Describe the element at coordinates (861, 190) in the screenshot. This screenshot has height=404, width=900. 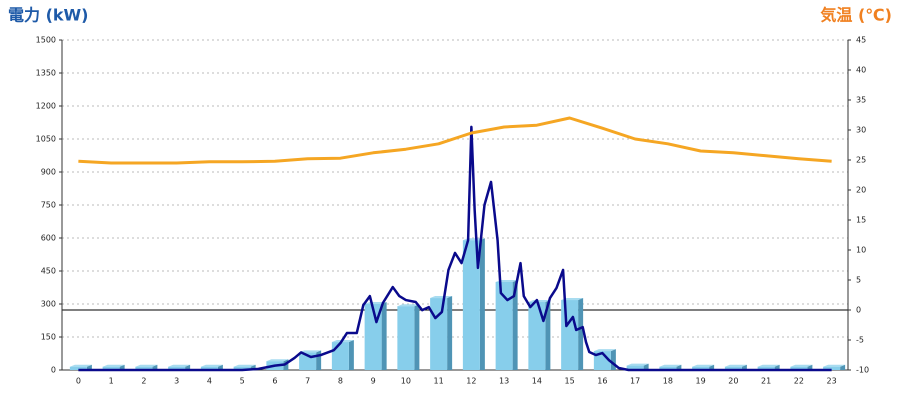
I see `y2-tick-label: 20` at that location.